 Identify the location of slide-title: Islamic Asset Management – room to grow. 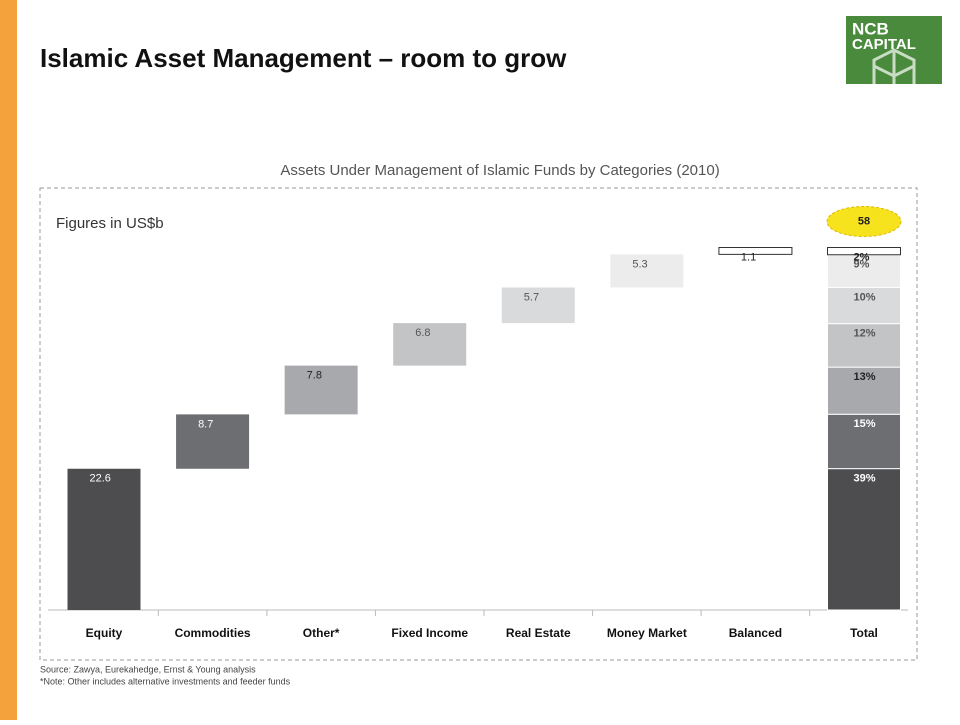
(303, 58).